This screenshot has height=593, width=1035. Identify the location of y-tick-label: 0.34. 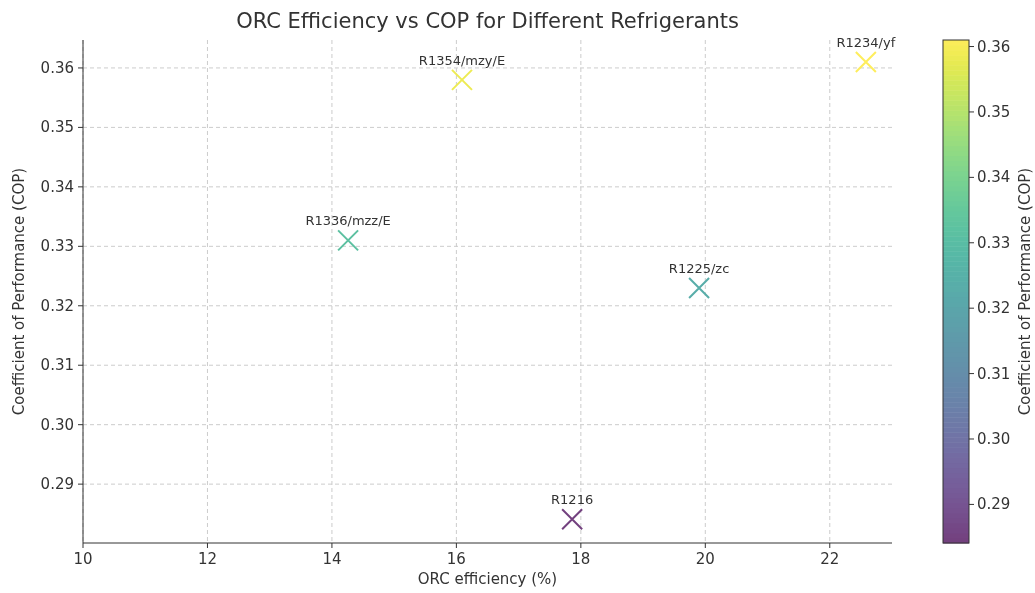
(57, 186).